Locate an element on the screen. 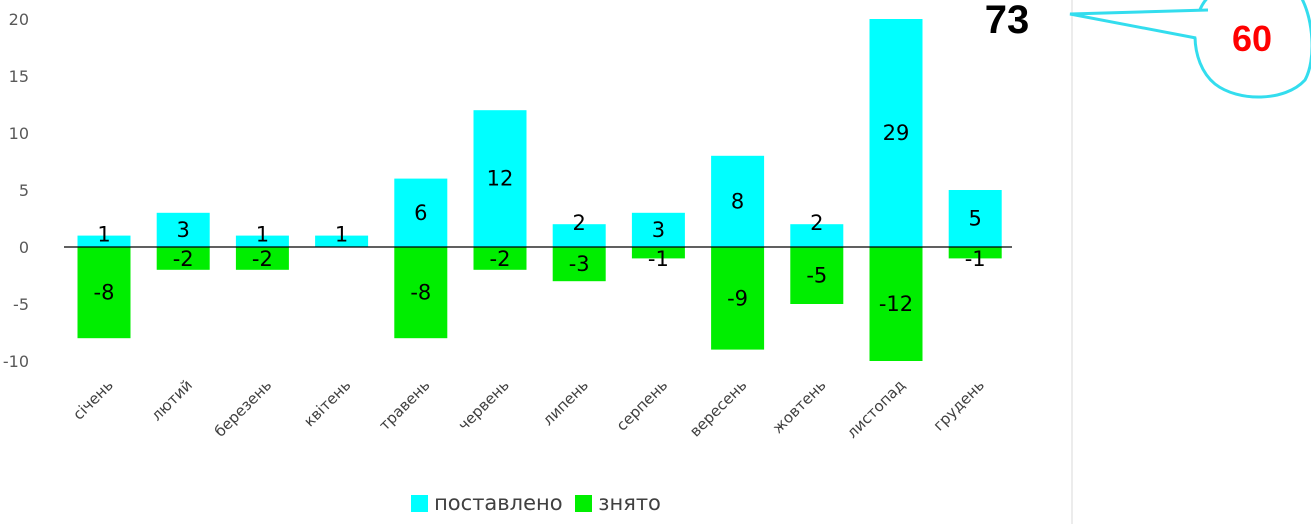 This screenshot has width=1311, height=524. data-label-placed-11: 29 is located at coordinates (896, 133).